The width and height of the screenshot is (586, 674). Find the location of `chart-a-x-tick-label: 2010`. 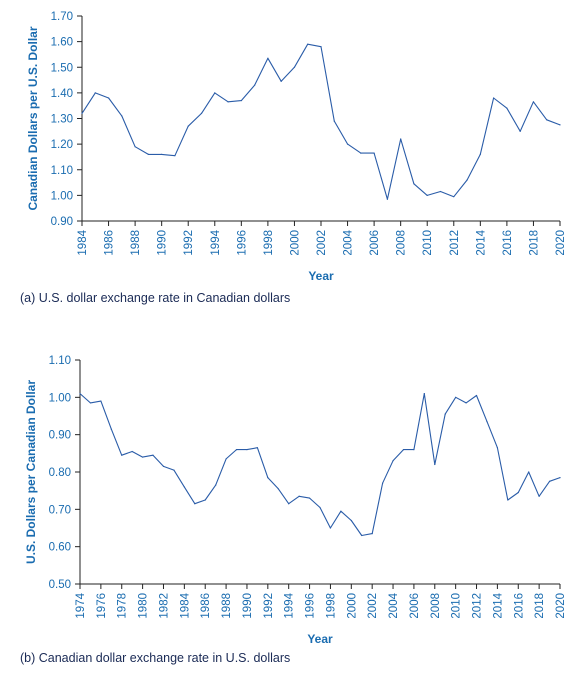

chart-a-x-tick-label: 2010 is located at coordinates (428, 243).